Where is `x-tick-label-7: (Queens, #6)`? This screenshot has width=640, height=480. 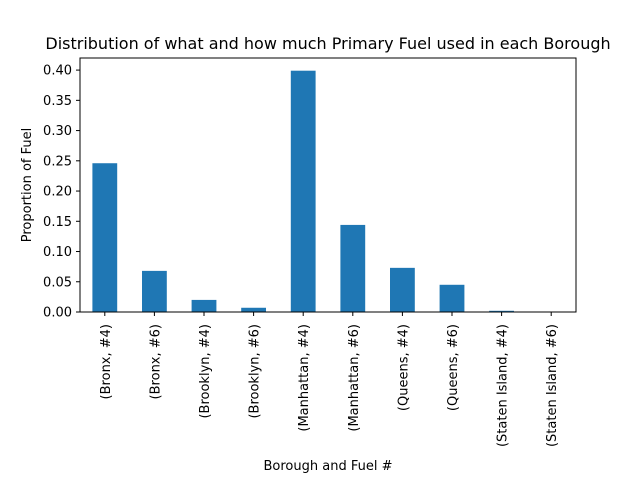
x-tick-label-7: (Queens, #6) is located at coordinates (453, 367).